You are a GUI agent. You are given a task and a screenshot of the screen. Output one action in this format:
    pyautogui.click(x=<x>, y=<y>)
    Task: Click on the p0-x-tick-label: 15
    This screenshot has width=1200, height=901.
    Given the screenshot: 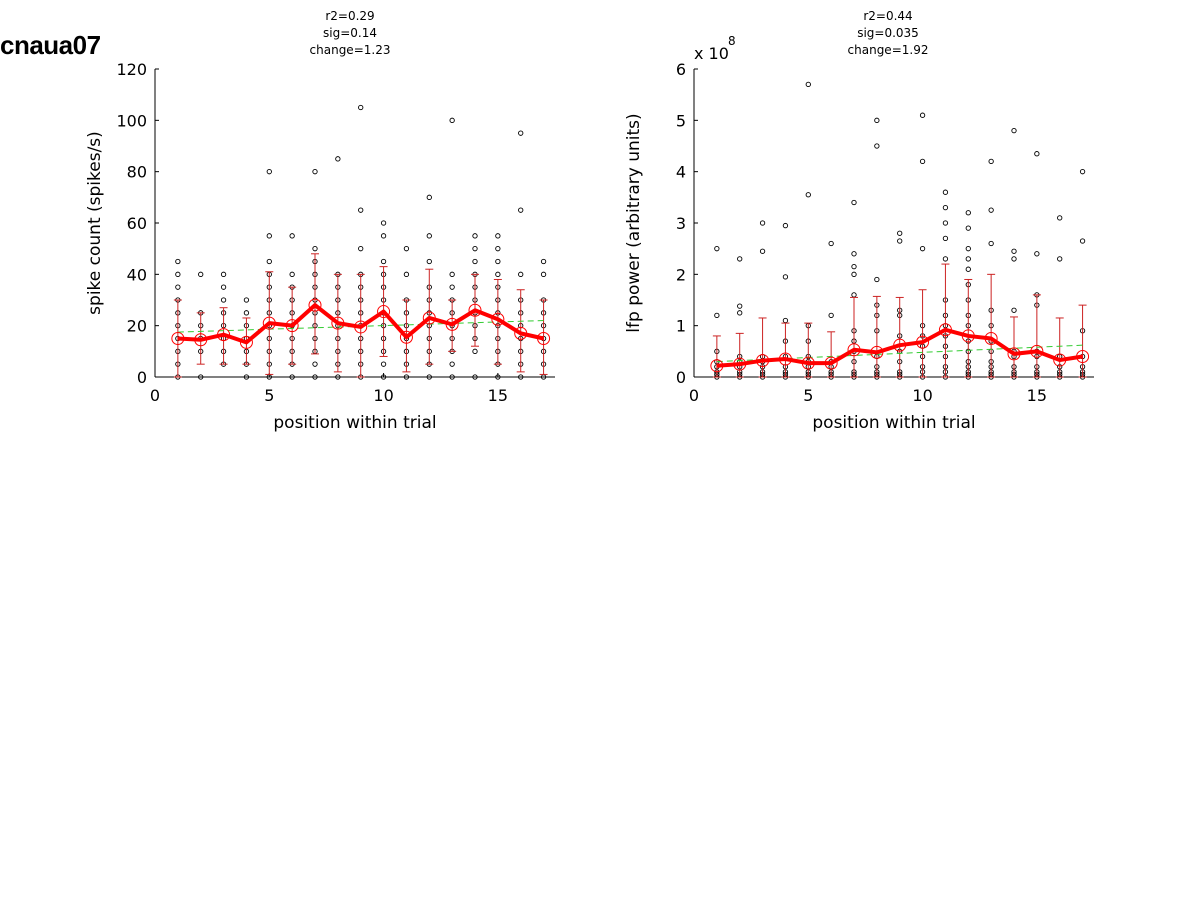 What is the action you would take?
    pyautogui.click(x=498, y=395)
    